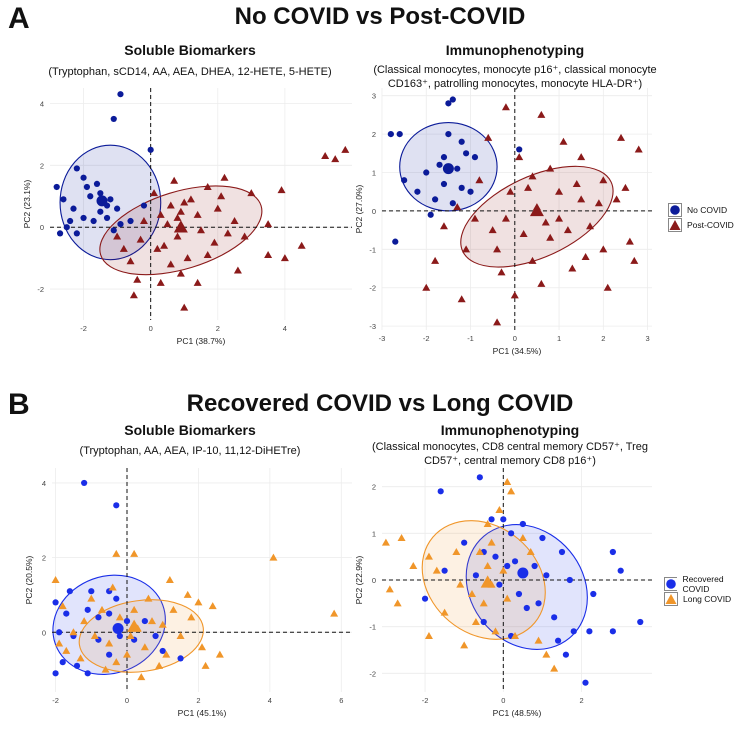  Describe the element at coordinates (517, 351) in the screenshot. I see `x-axis-label: PC1 (34.5%)` at that location.